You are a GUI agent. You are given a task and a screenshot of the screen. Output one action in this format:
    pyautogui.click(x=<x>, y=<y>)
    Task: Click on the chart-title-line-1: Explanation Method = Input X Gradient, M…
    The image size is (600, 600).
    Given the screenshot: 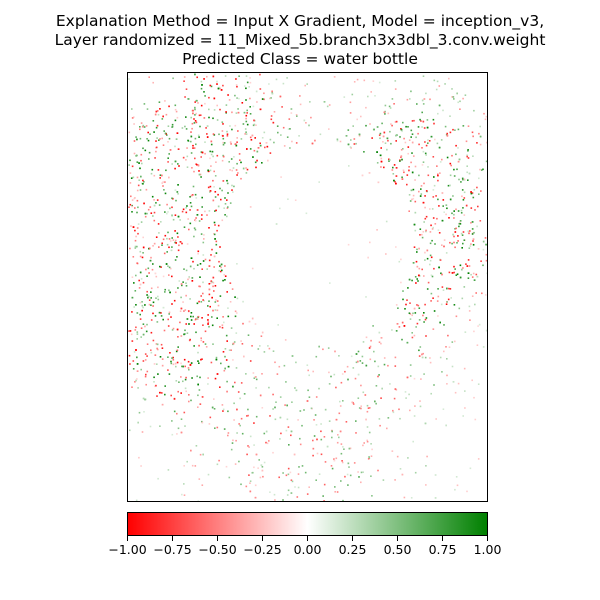 What is the action you would take?
    pyautogui.click(x=300, y=21)
    